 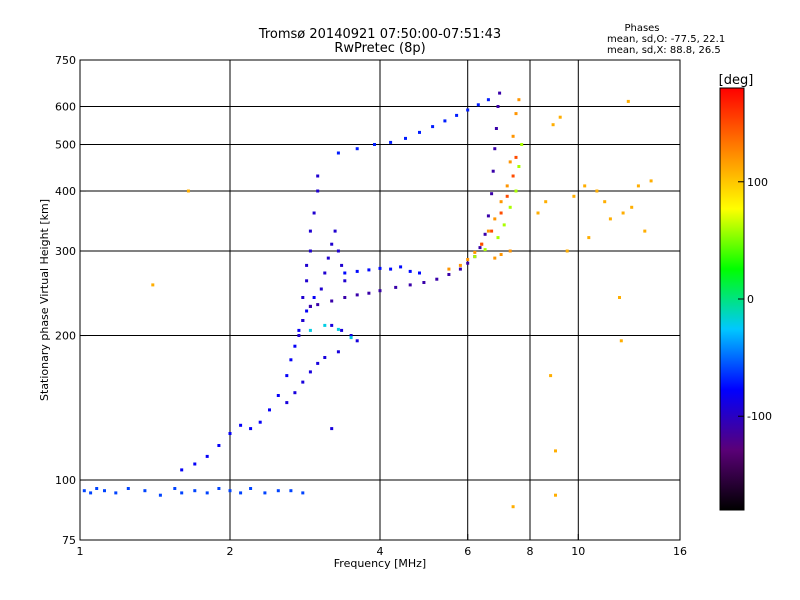 What do you see at coordinates (379, 48) in the screenshot?
I see `chart-subtitle: RwPretec (8p)` at bounding box center [379, 48].